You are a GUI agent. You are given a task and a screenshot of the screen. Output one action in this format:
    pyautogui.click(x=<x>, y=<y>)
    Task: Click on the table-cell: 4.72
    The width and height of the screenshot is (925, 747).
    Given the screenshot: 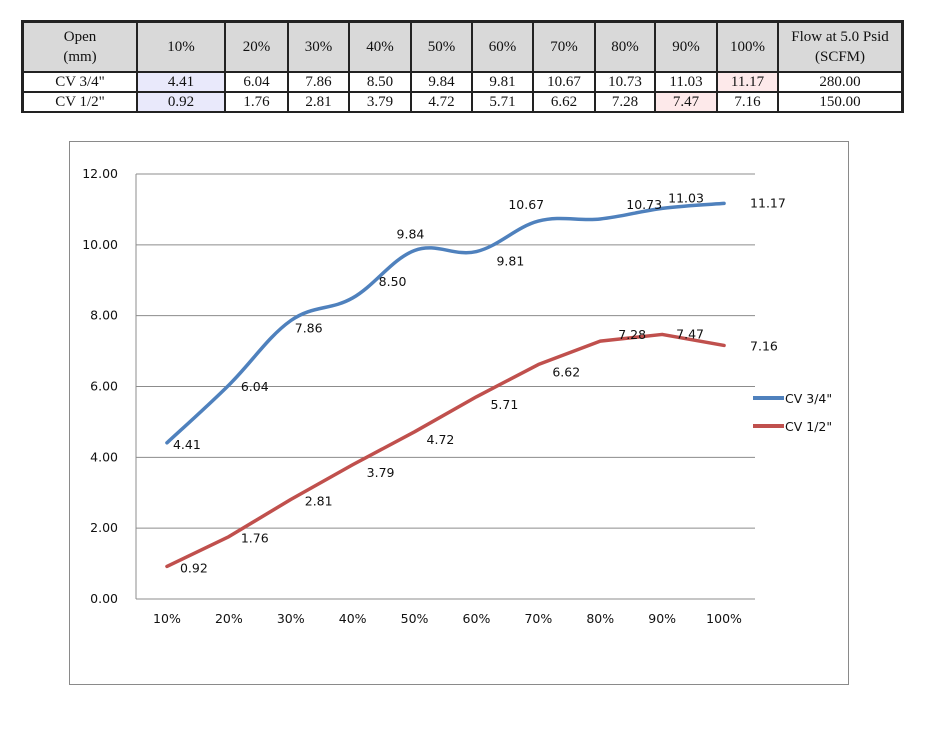 What is the action you would take?
    pyautogui.click(x=441, y=102)
    